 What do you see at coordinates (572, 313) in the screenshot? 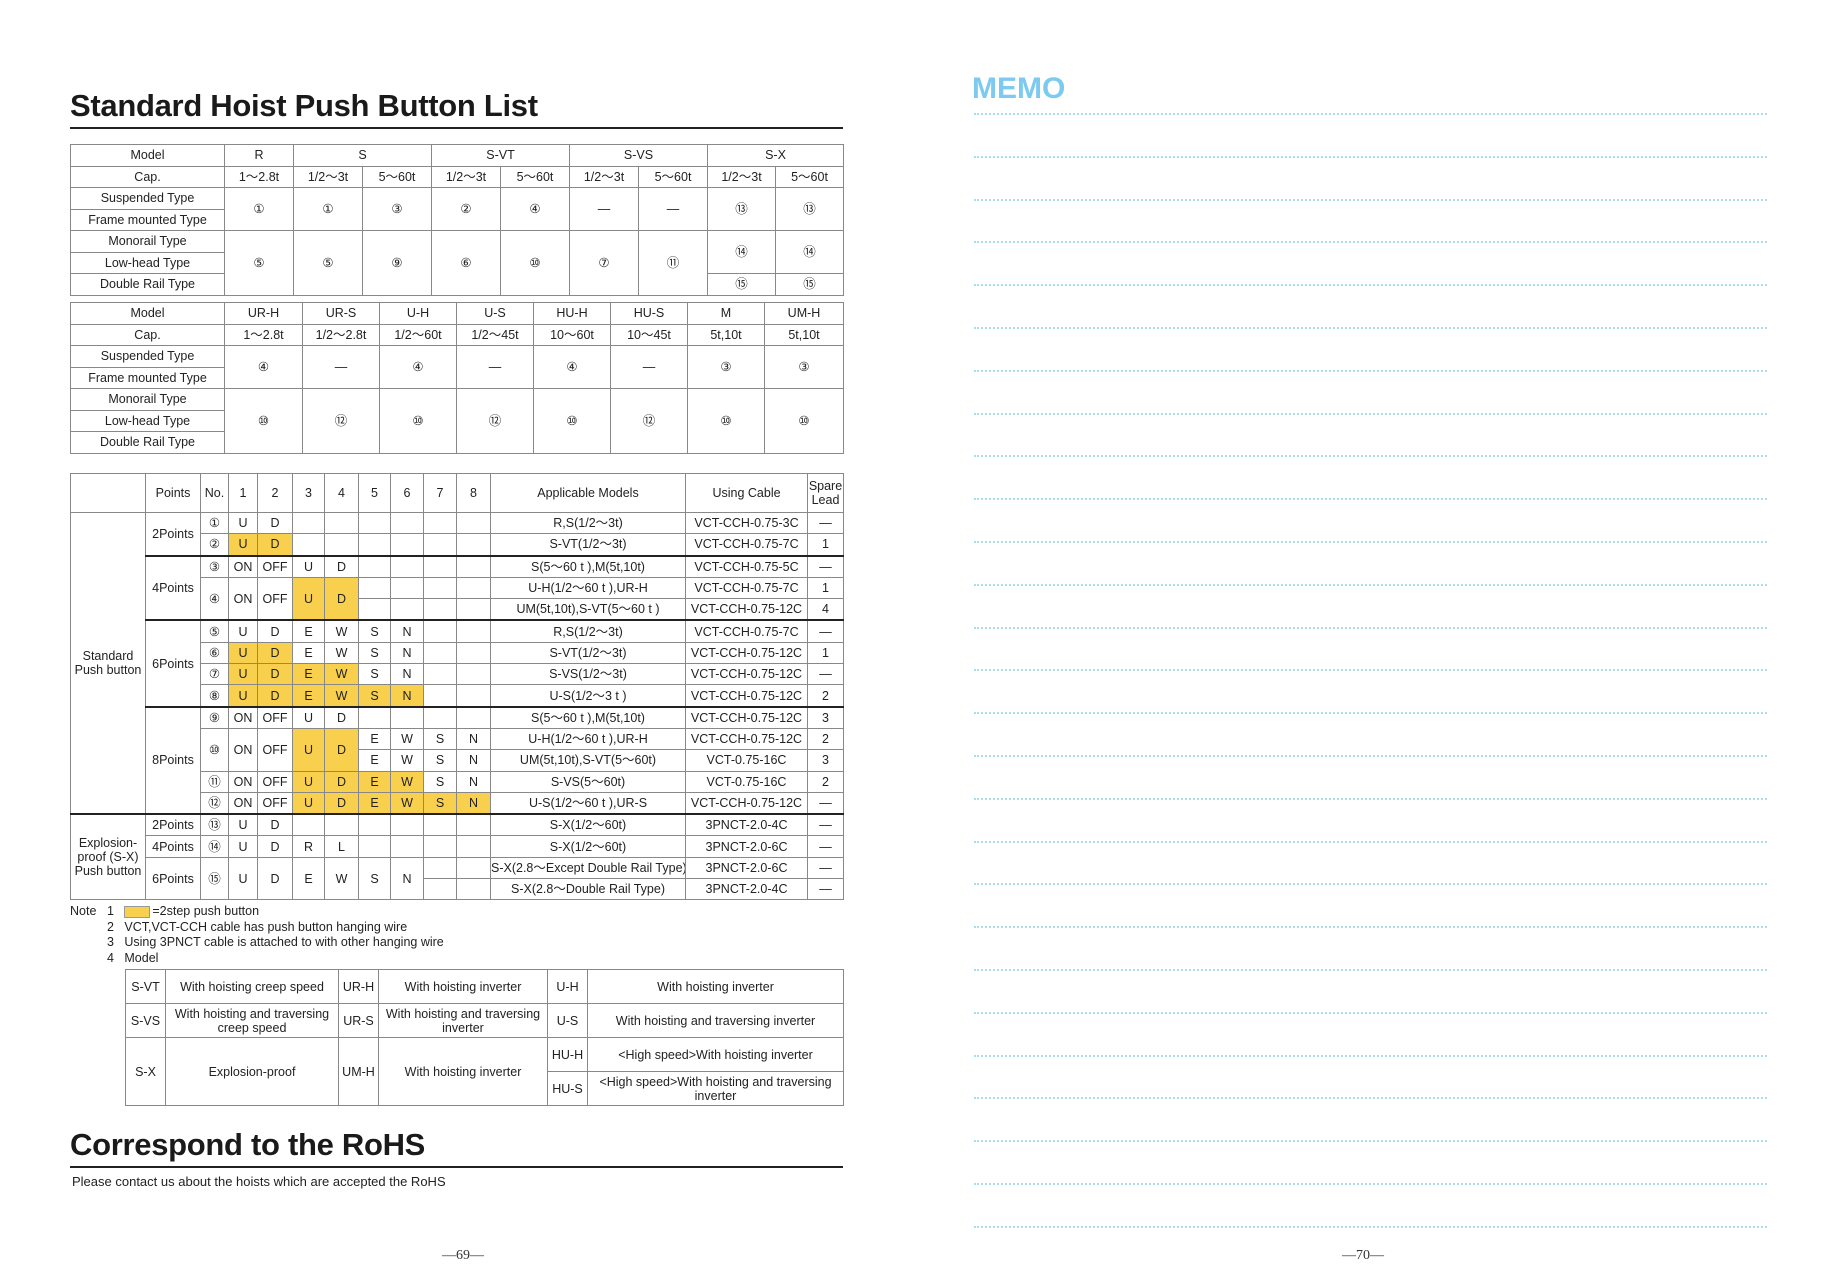
I see `table-cell: HU-H` at bounding box center [572, 313].